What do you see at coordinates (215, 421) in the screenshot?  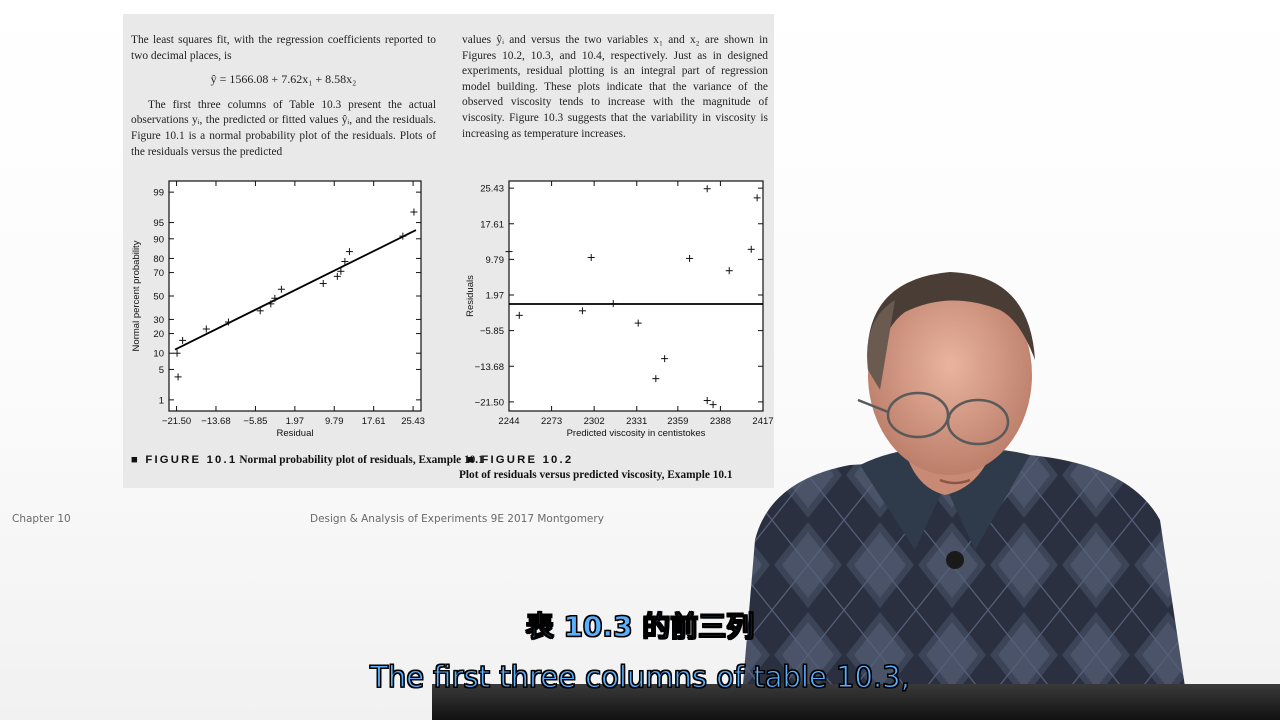 I see `fig1-x-tick-label: −13.68` at bounding box center [215, 421].